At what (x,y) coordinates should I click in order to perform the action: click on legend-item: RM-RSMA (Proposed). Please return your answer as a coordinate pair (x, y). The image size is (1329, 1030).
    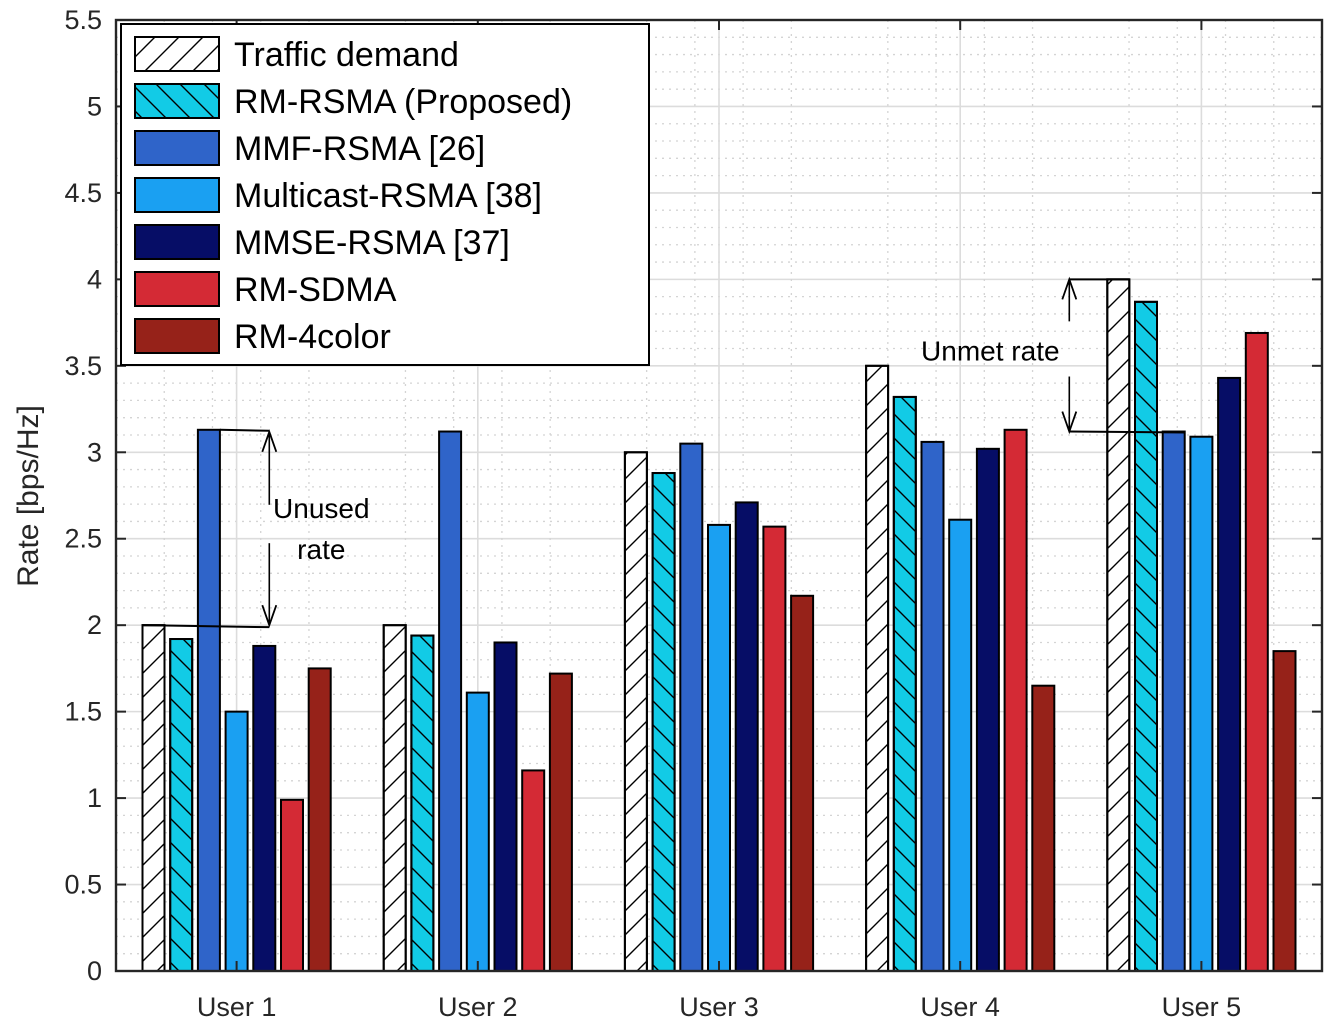
    Looking at the image, I should click on (353, 102).